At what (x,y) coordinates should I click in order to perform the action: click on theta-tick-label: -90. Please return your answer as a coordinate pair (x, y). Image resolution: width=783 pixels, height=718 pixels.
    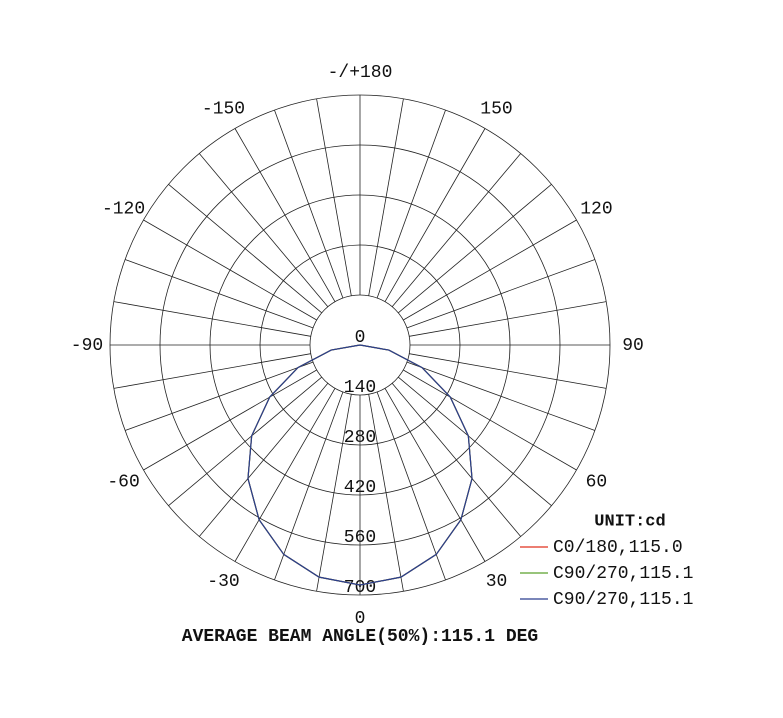
    Looking at the image, I should click on (87, 346).